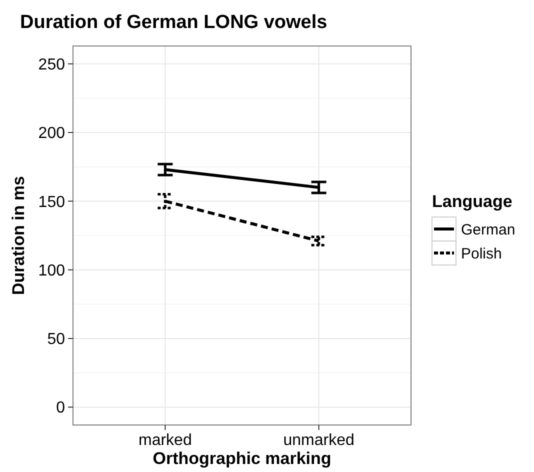 This screenshot has width=534, height=472. I want to click on x-axis-title: Orthographic marking, so click(242, 458).